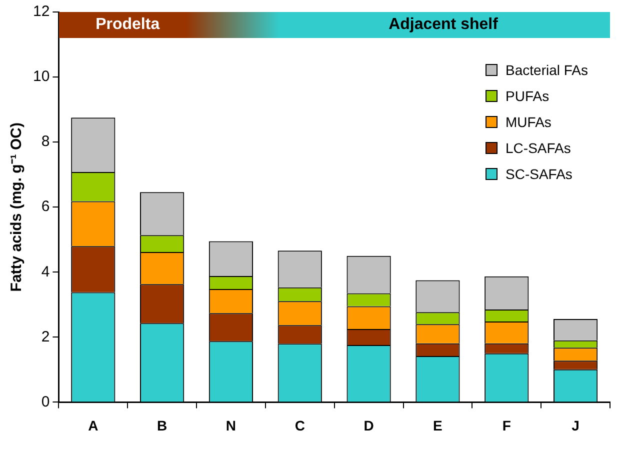 The width and height of the screenshot is (622, 449). Describe the element at coordinates (539, 174) in the screenshot. I see `legend-label: SC-SAFAs` at that location.